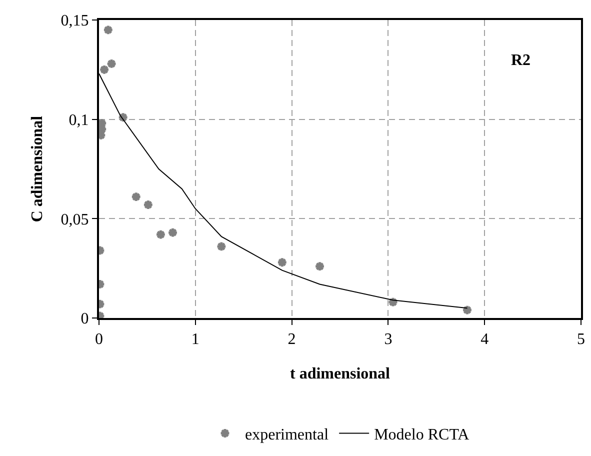 The height and width of the screenshot is (456, 591). What do you see at coordinates (292, 339) in the screenshot?
I see `x-tick-label: 2` at bounding box center [292, 339].